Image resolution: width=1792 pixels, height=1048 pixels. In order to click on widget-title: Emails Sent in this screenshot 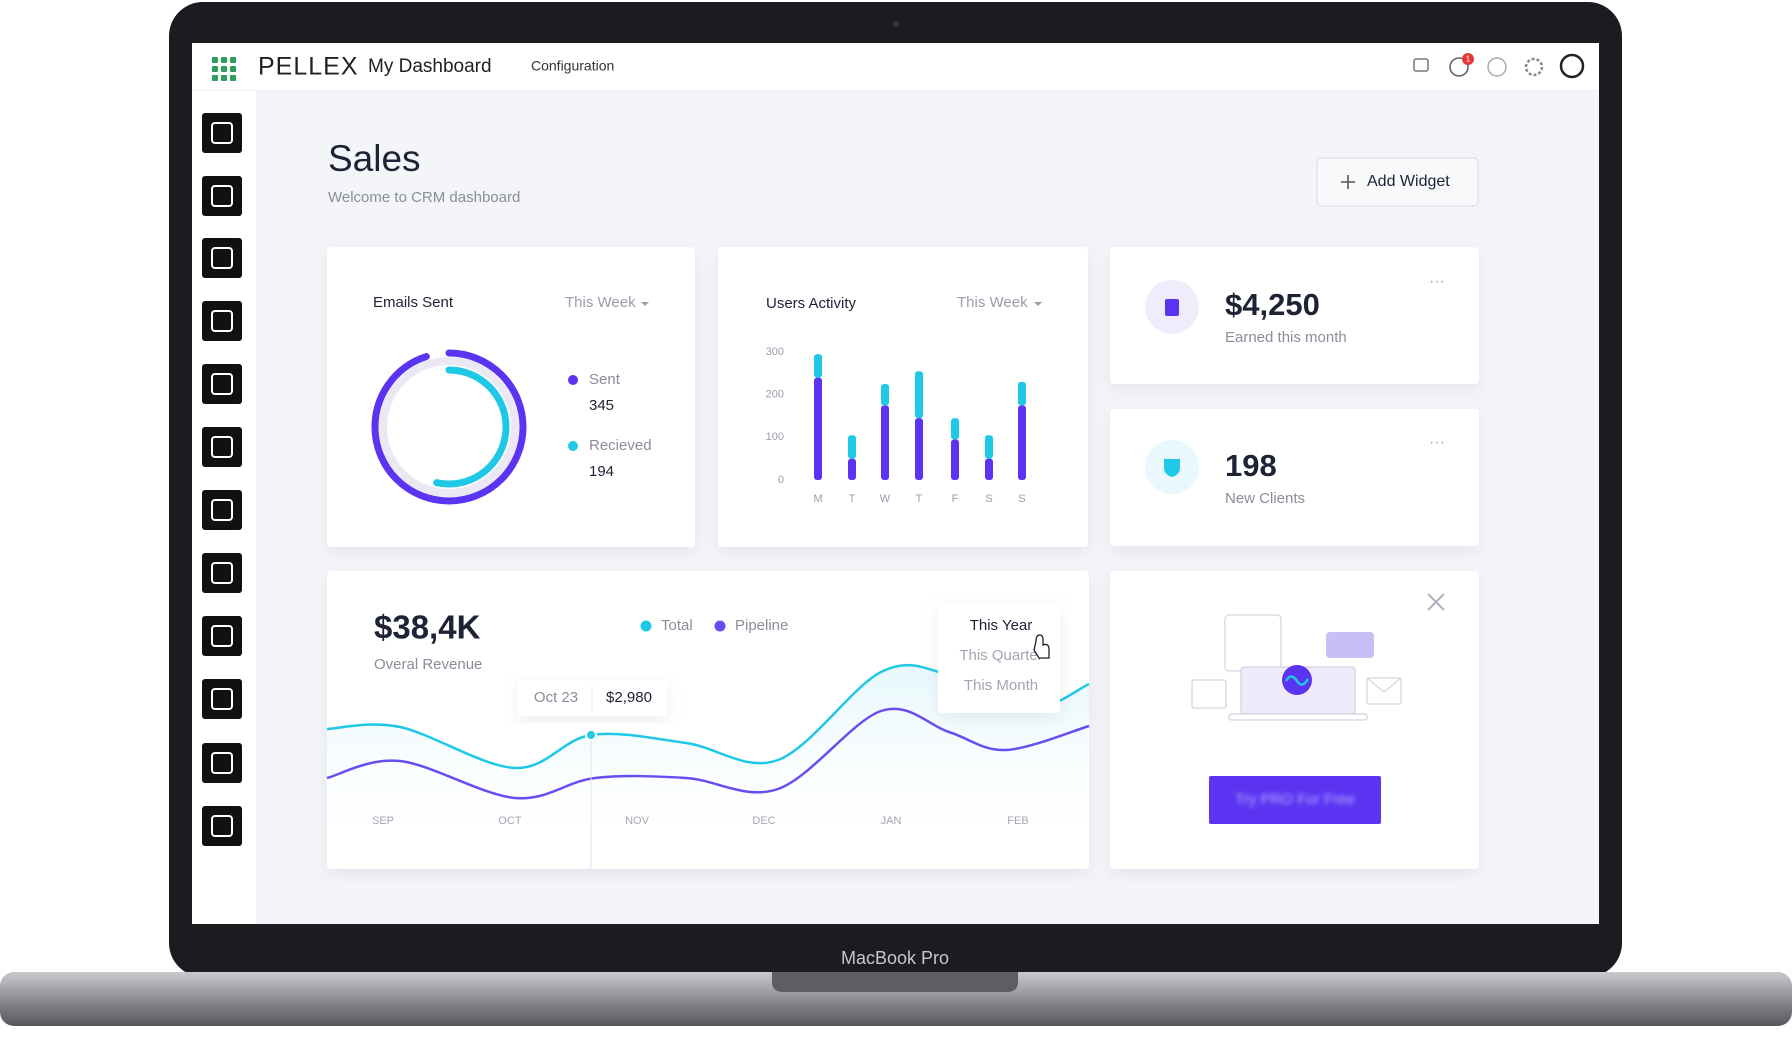, I will do `click(413, 302)`.